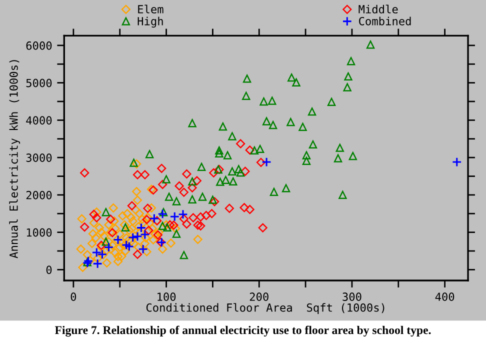  I want to click on x-axis-title: Conditioned Floor Area Sqft (1000s), so click(265, 308).